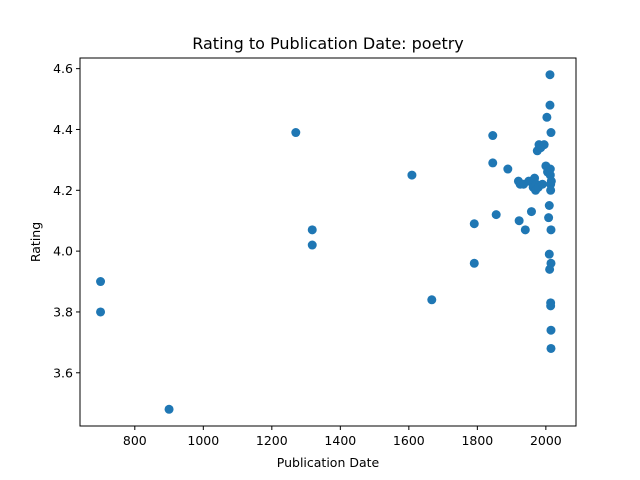 The width and height of the screenshot is (640, 480). What do you see at coordinates (135, 440) in the screenshot?
I see `x-tick-label: 800` at bounding box center [135, 440].